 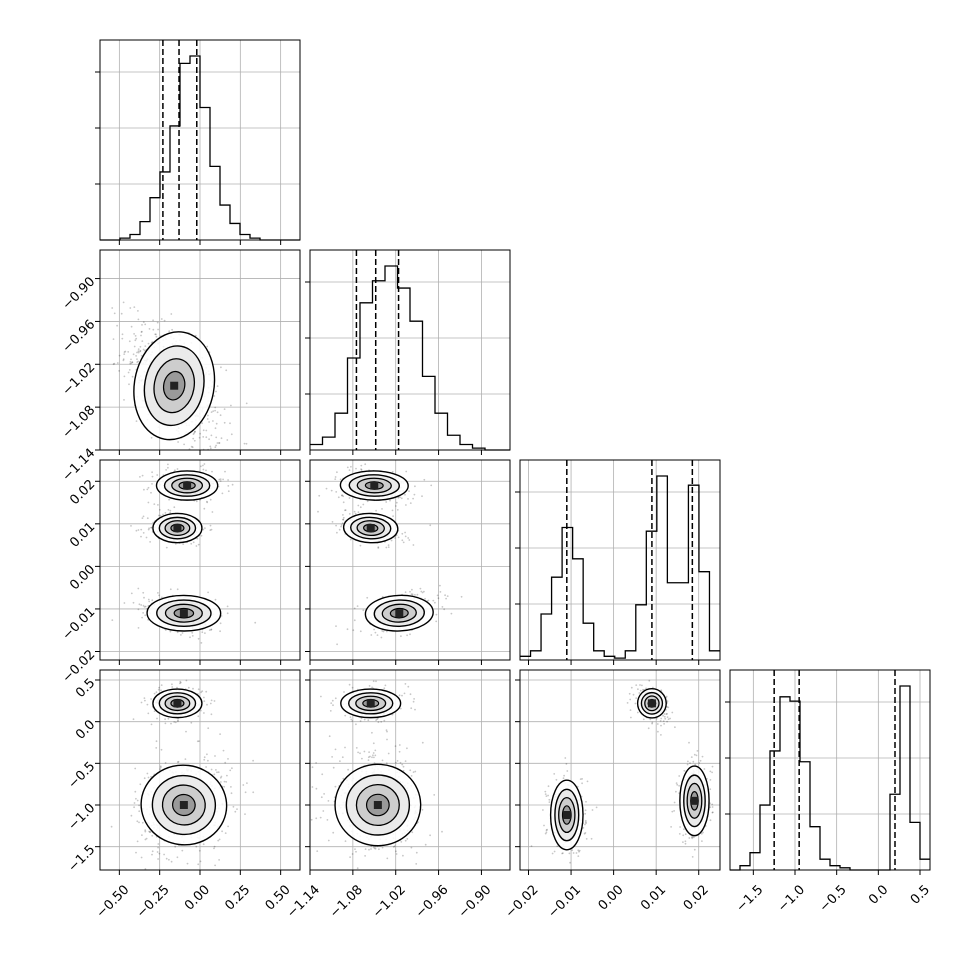 I want to click on x-tick-label: −0.96, so click(x=432, y=901).